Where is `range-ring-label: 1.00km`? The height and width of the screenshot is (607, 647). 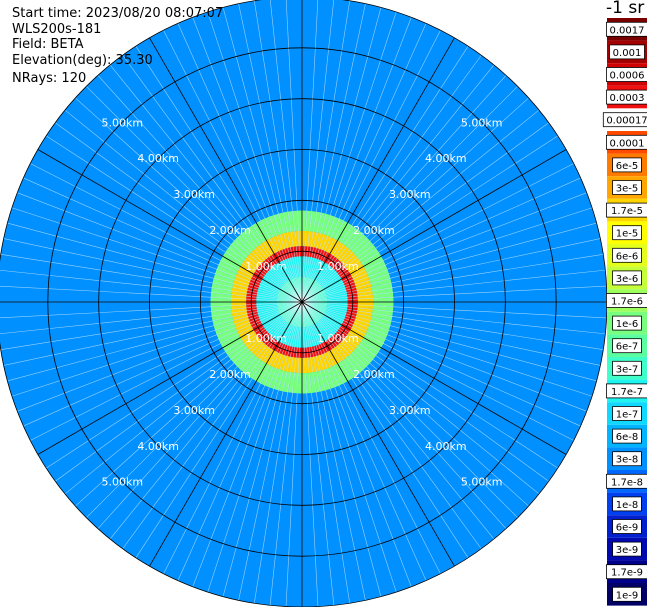 range-ring-label: 1.00km is located at coordinates (266, 338).